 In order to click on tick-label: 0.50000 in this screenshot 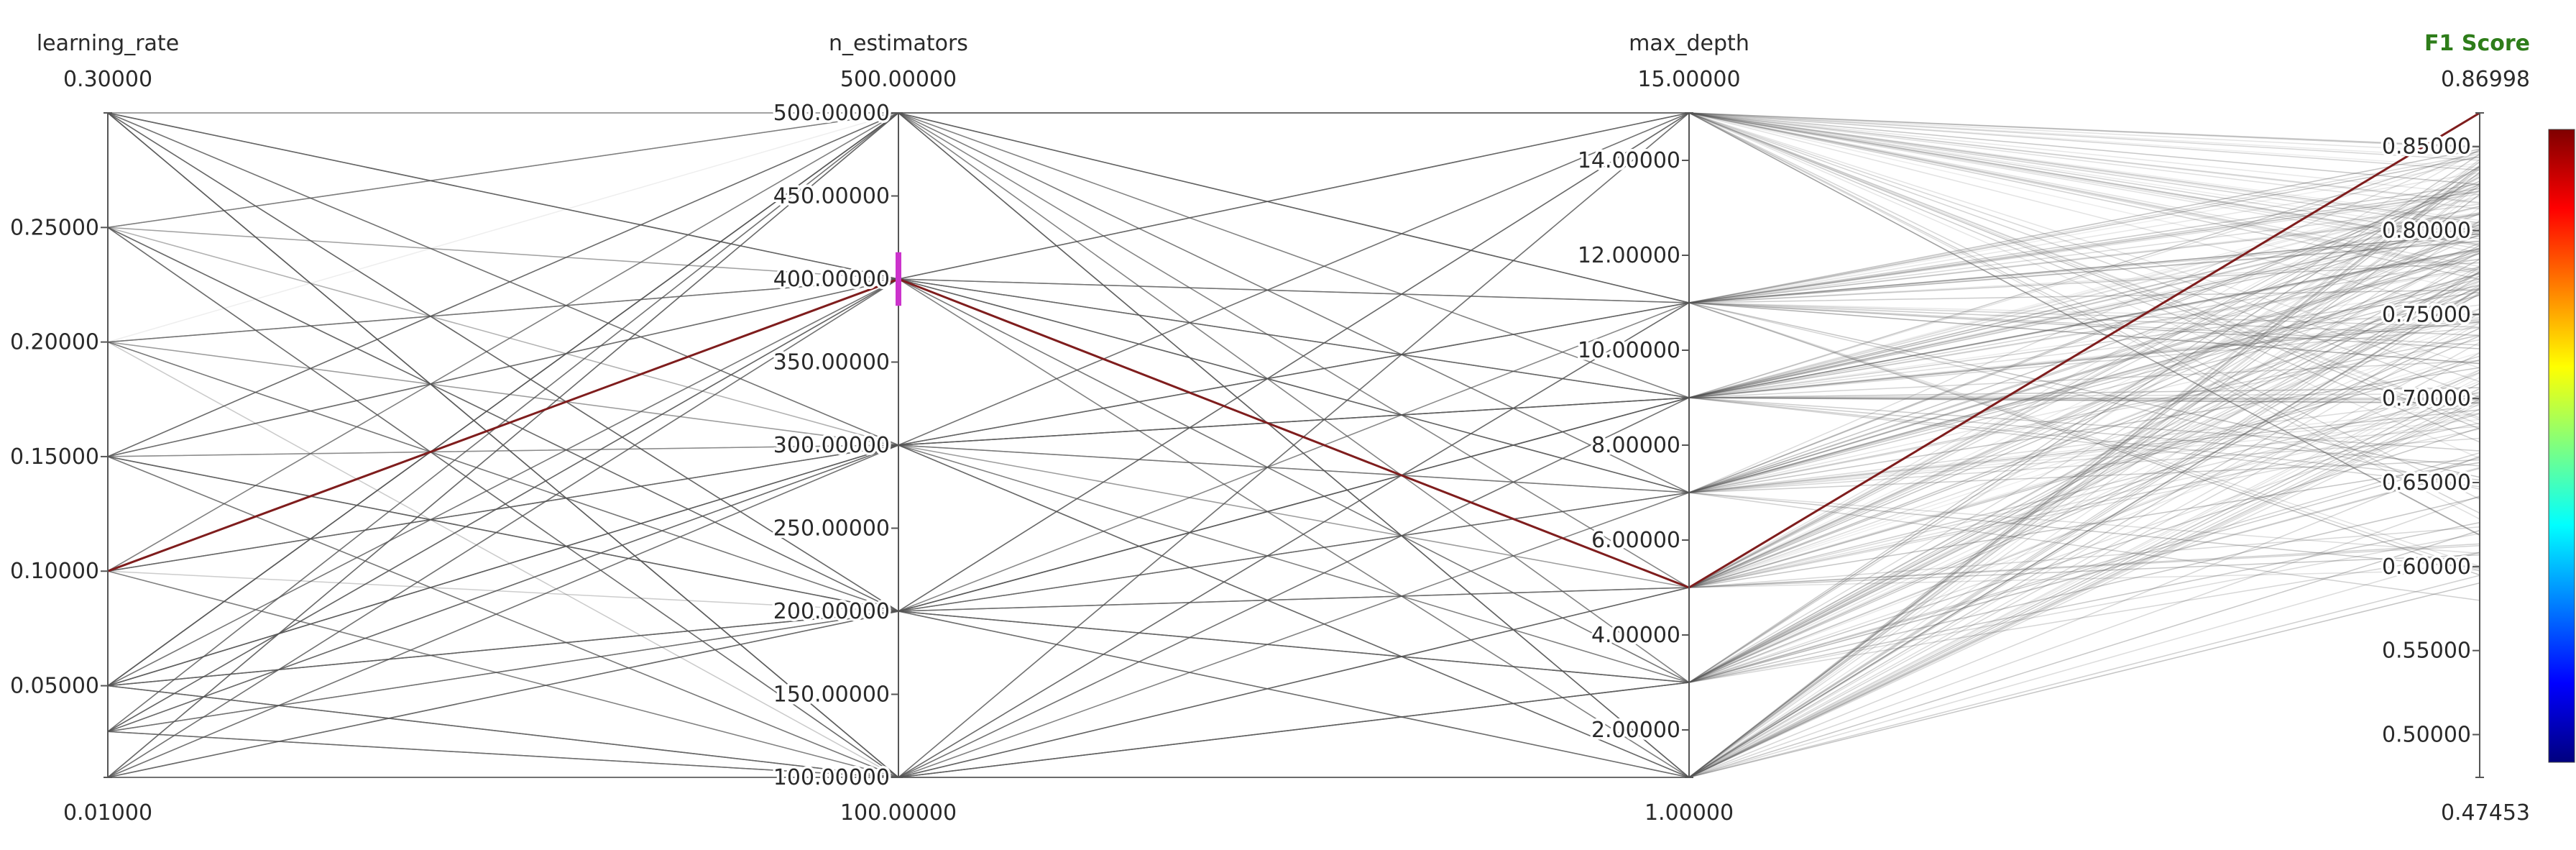, I will do `click(2426, 734)`.